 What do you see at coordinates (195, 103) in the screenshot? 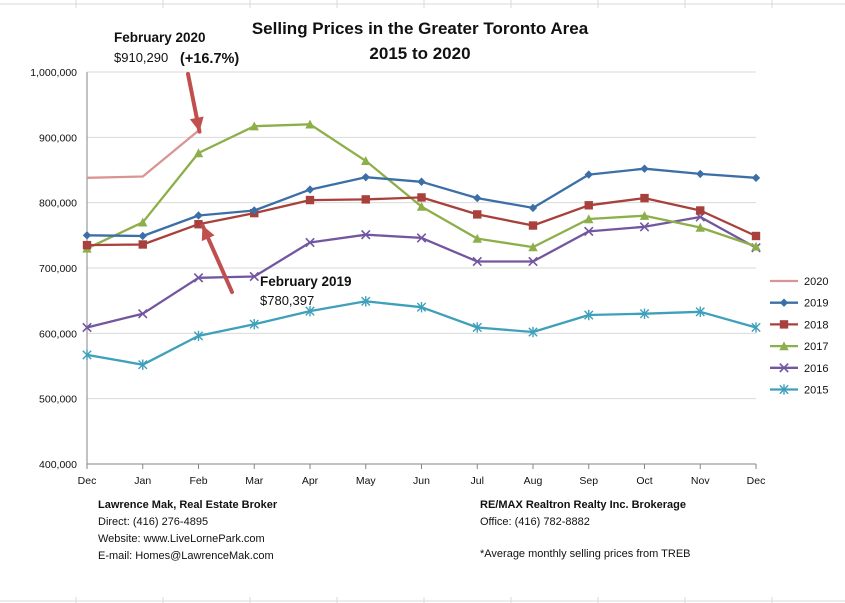
I see `arrow-feb-2020` at bounding box center [195, 103].